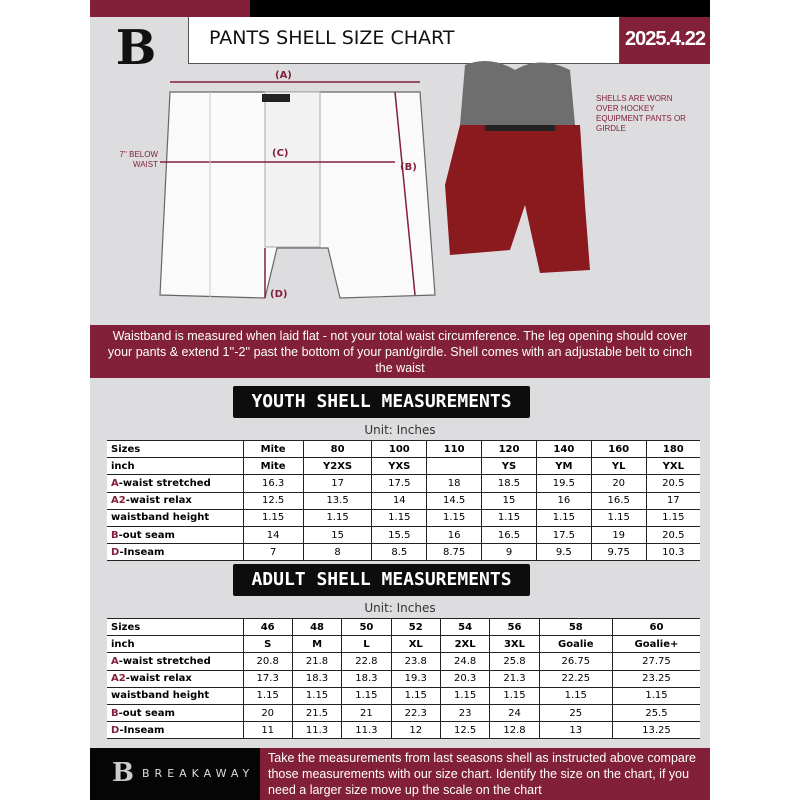  What do you see at coordinates (115, 730) in the screenshot?
I see `measure-code: D` at bounding box center [115, 730].